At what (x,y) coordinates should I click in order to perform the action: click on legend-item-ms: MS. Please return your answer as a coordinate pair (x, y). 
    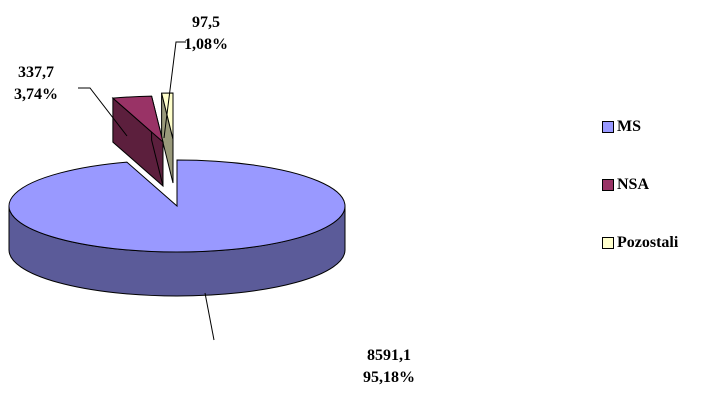
    Looking at the image, I should click on (640, 127).